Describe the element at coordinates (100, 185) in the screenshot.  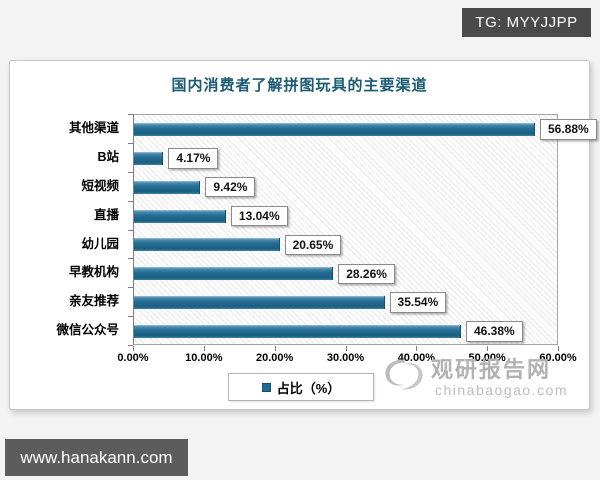
I see `category-label: 短视频` at that location.